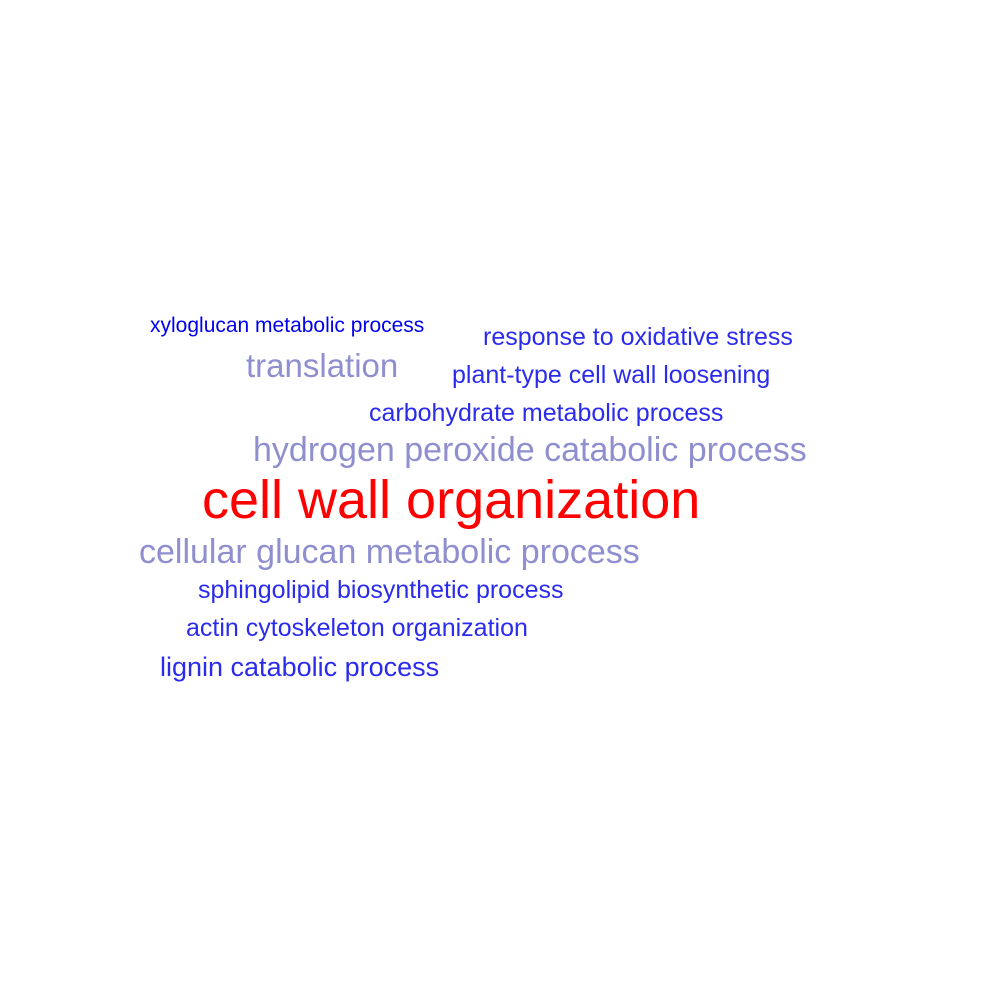  Describe the element at coordinates (381, 590) in the screenshot. I see `word-sphingolipid-biosynthetic-process: sphingolipid biosynthetic process` at that location.